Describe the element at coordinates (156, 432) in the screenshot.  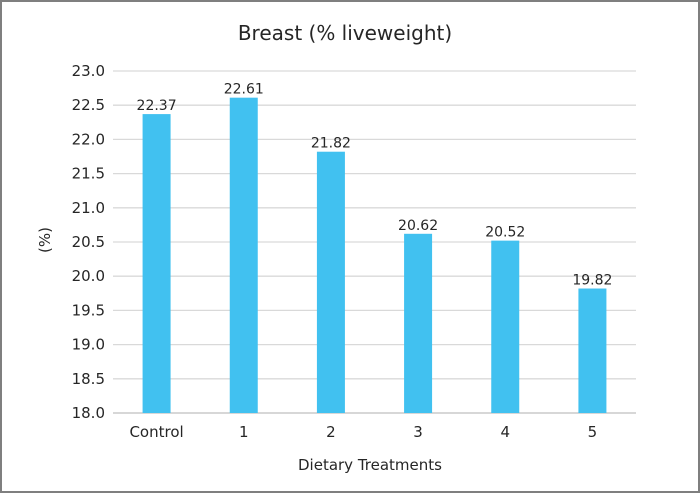
I see `x-tick-label: Control` at that location.